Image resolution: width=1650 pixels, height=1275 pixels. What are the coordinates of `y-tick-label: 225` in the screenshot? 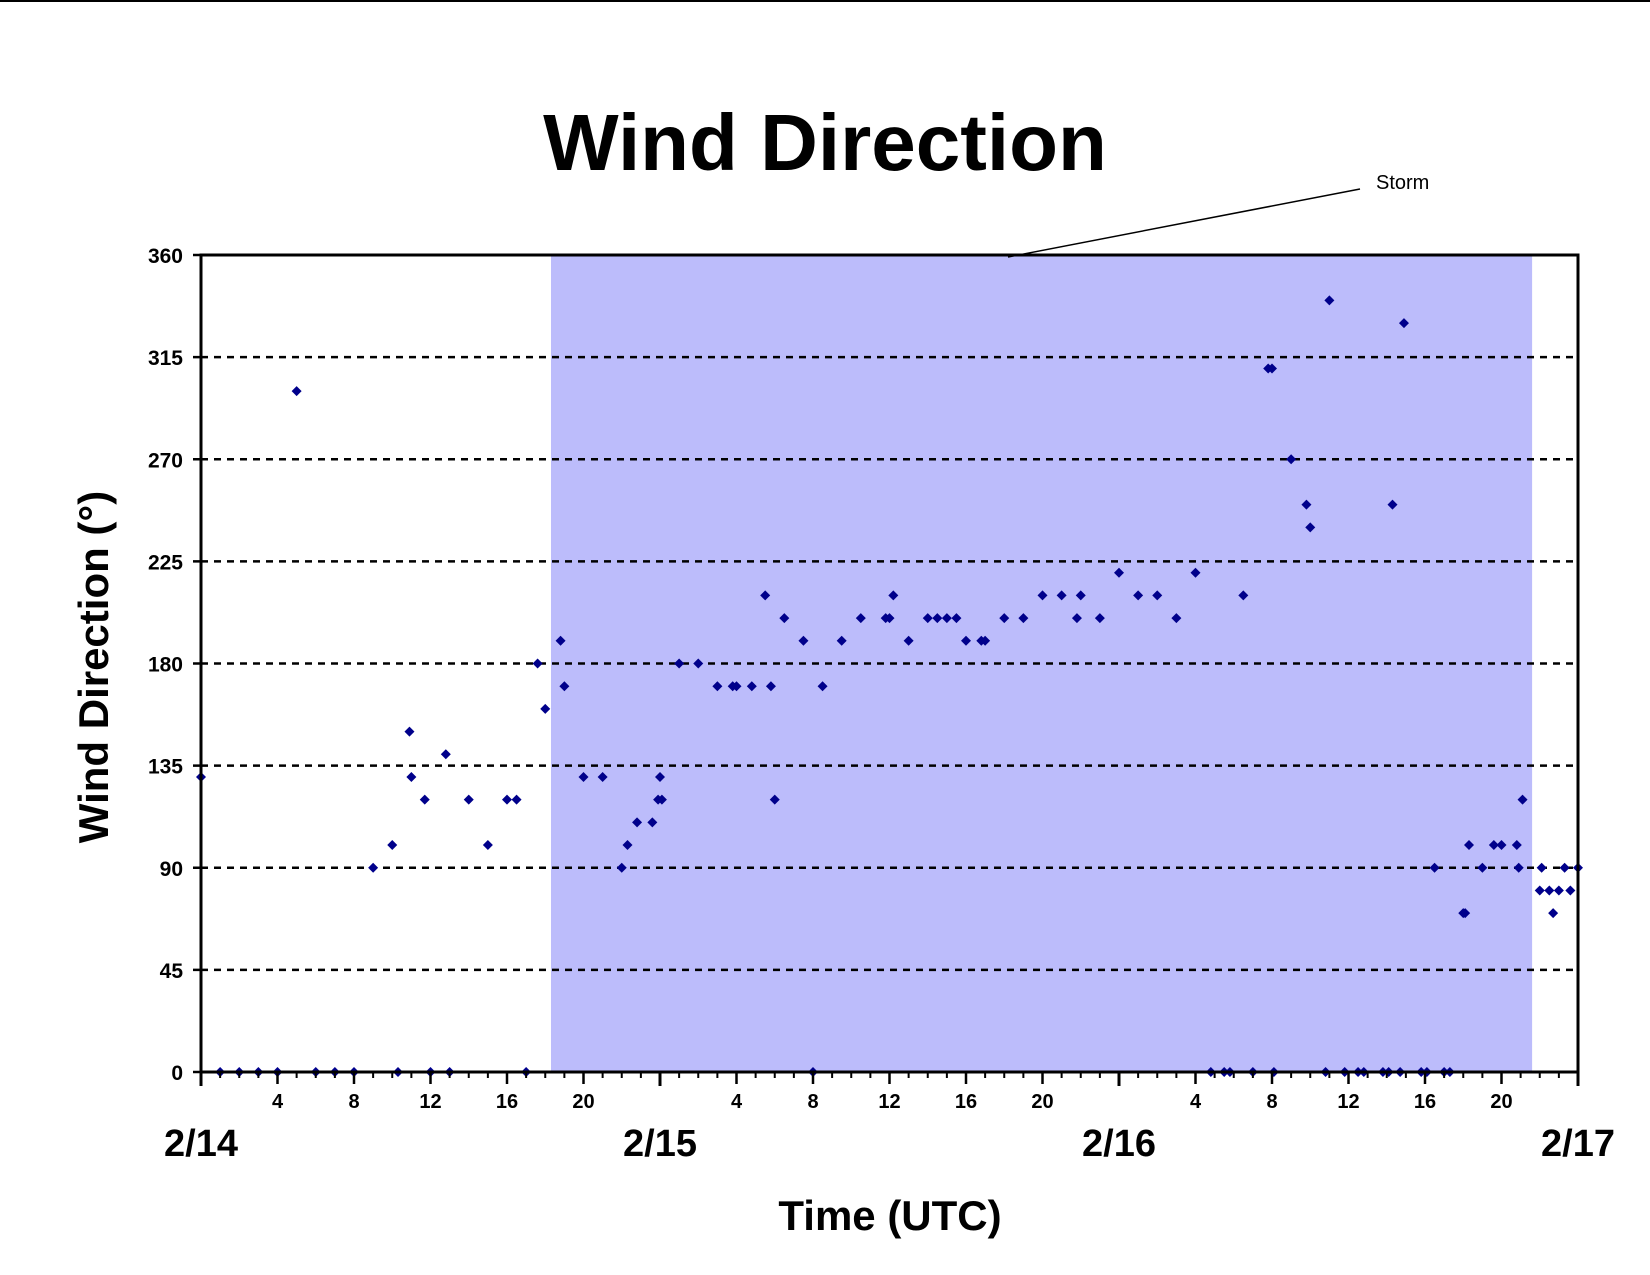 It's located at (165, 562).